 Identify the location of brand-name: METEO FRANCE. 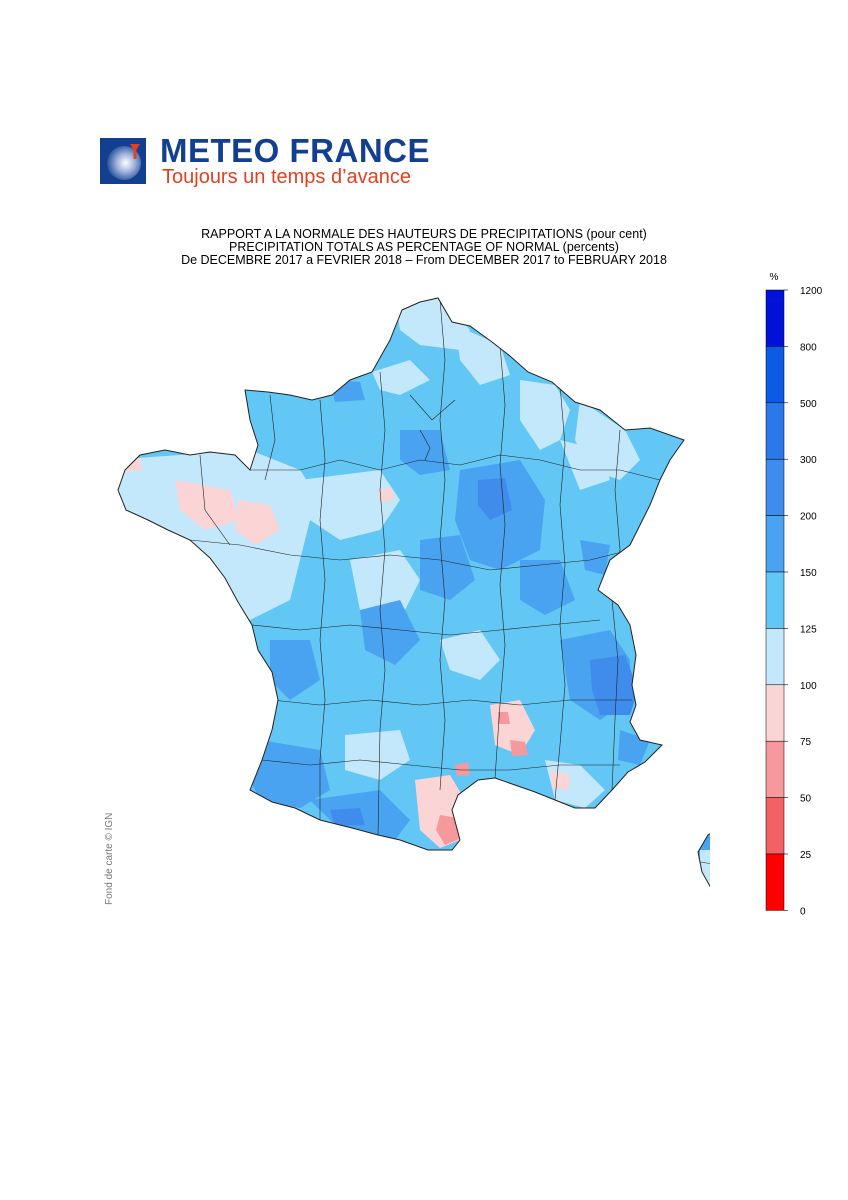
(295, 150).